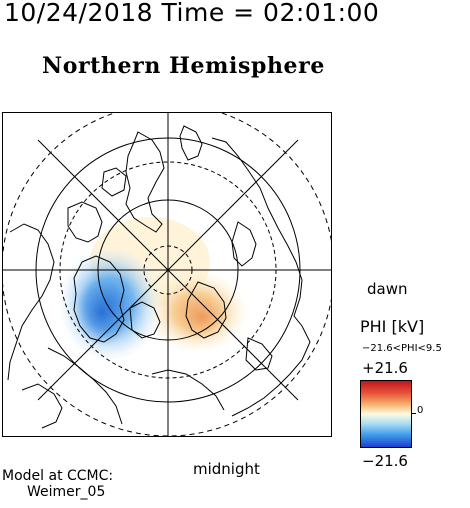  What do you see at coordinates (66, 492) in the screenshot?
I see `model-name: Weimer_05` at bounding box center [66, 492].